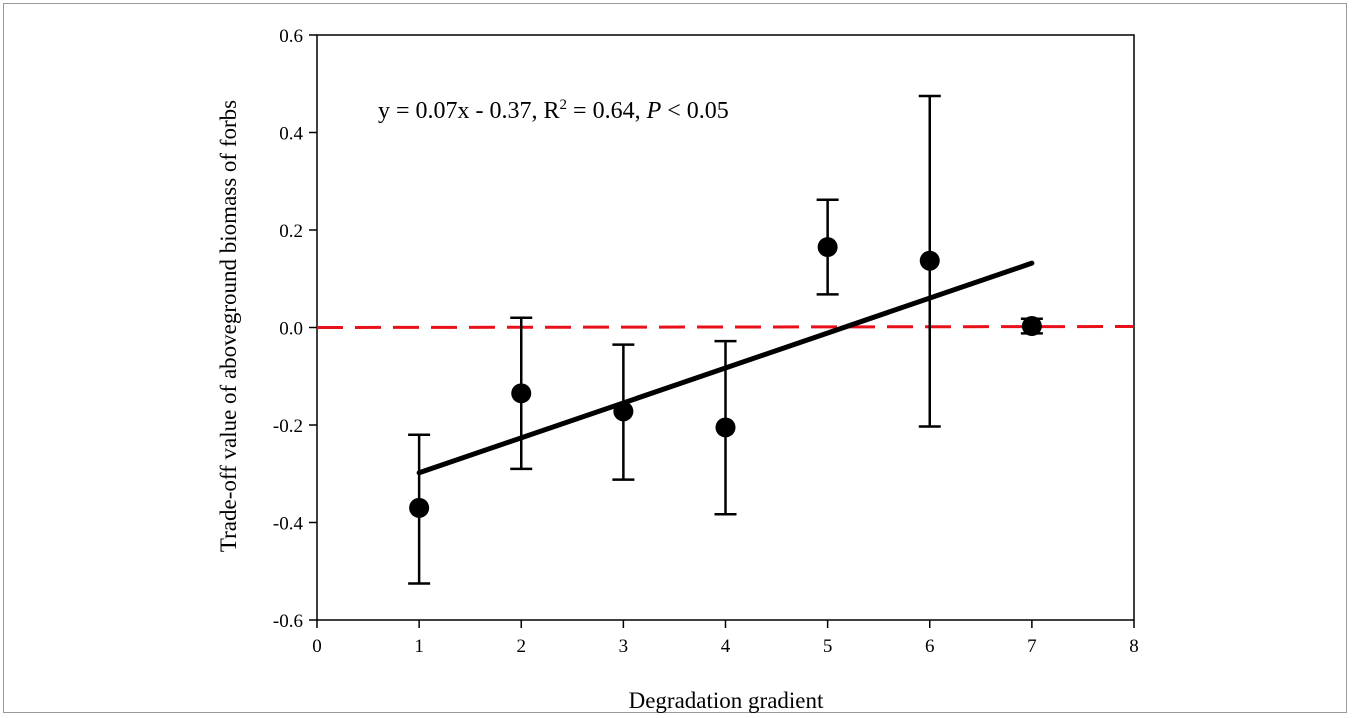  Describe the element at coordinates (1032, 646) in the screenshot. I see `x-tick-label: 7` at that location.